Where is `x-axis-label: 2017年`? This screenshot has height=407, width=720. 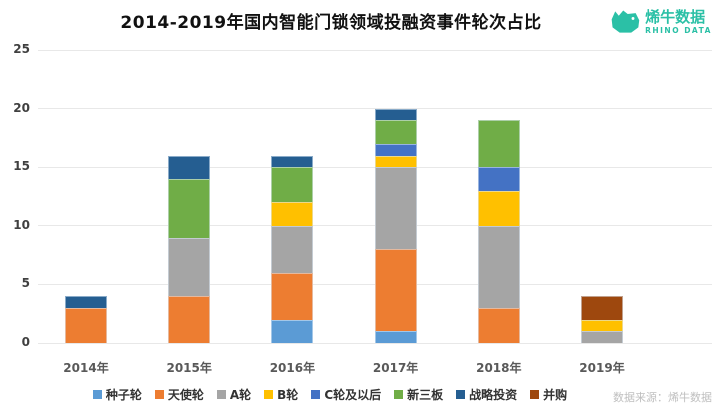 x-axis-label: 2017年 is located at coordinates (395, 368).